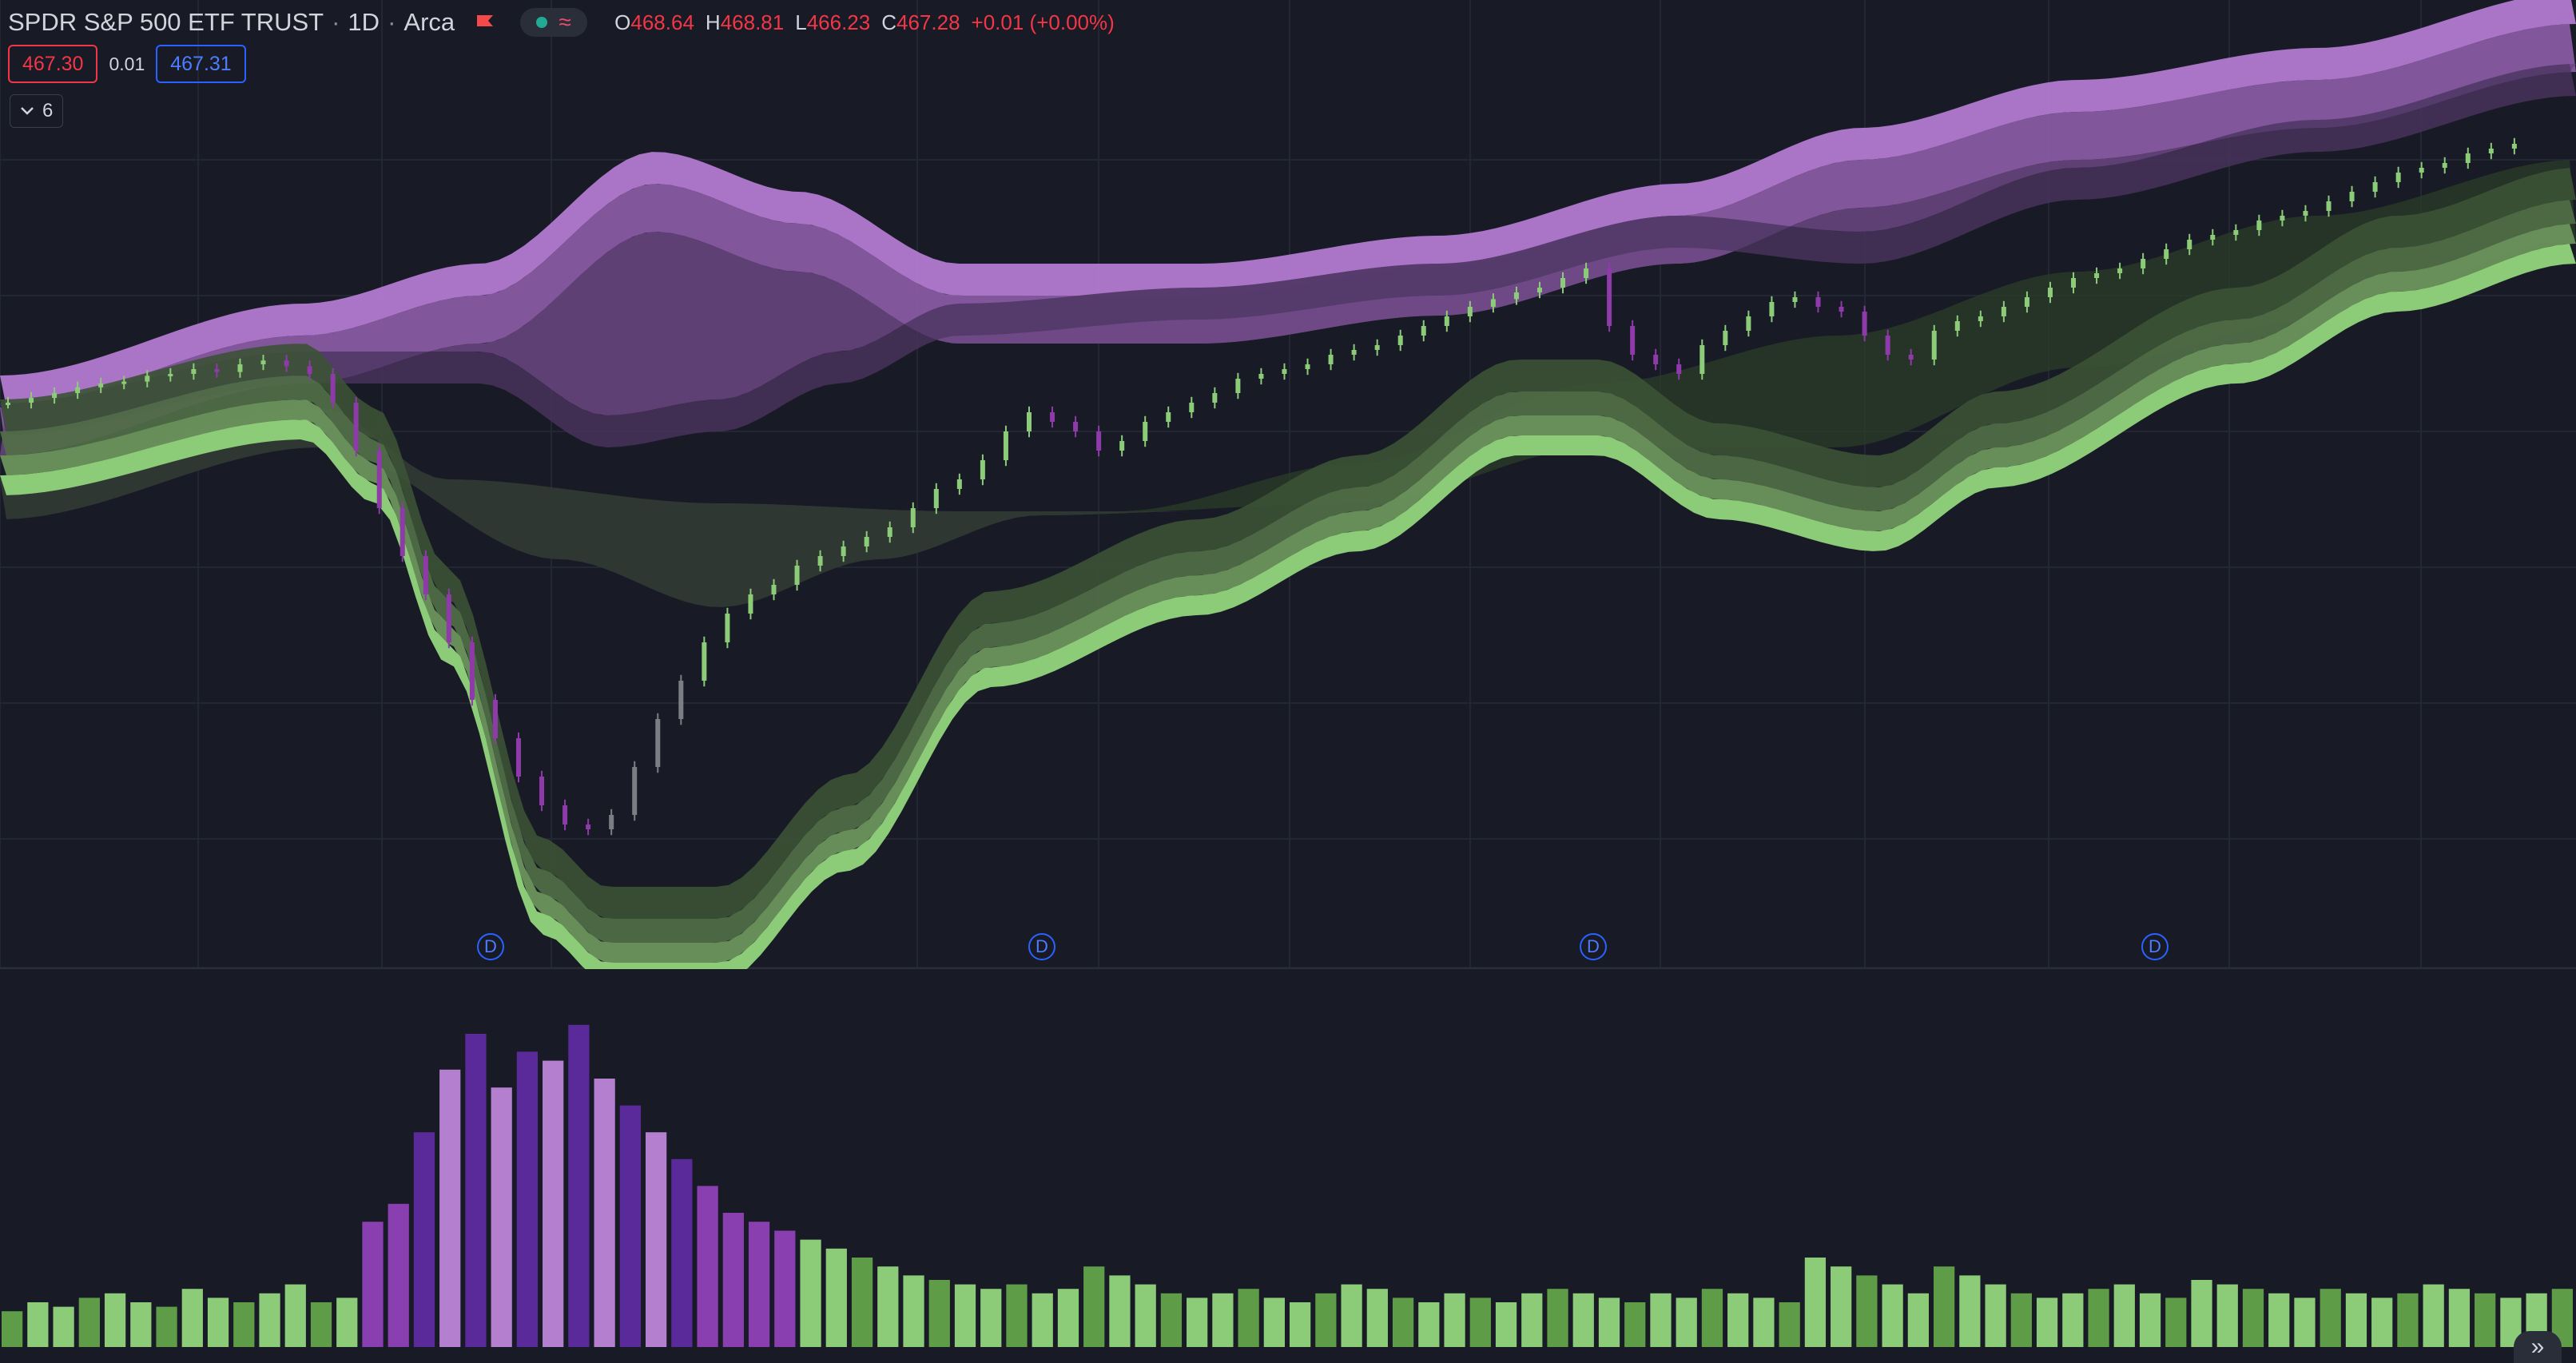 The width and height of the screenshot is (2576, 1363). What do you see at coordinates (37, 111) in the screenshot?
I see `indicators-toggle-button: 6` at bounding box center [37, 111].